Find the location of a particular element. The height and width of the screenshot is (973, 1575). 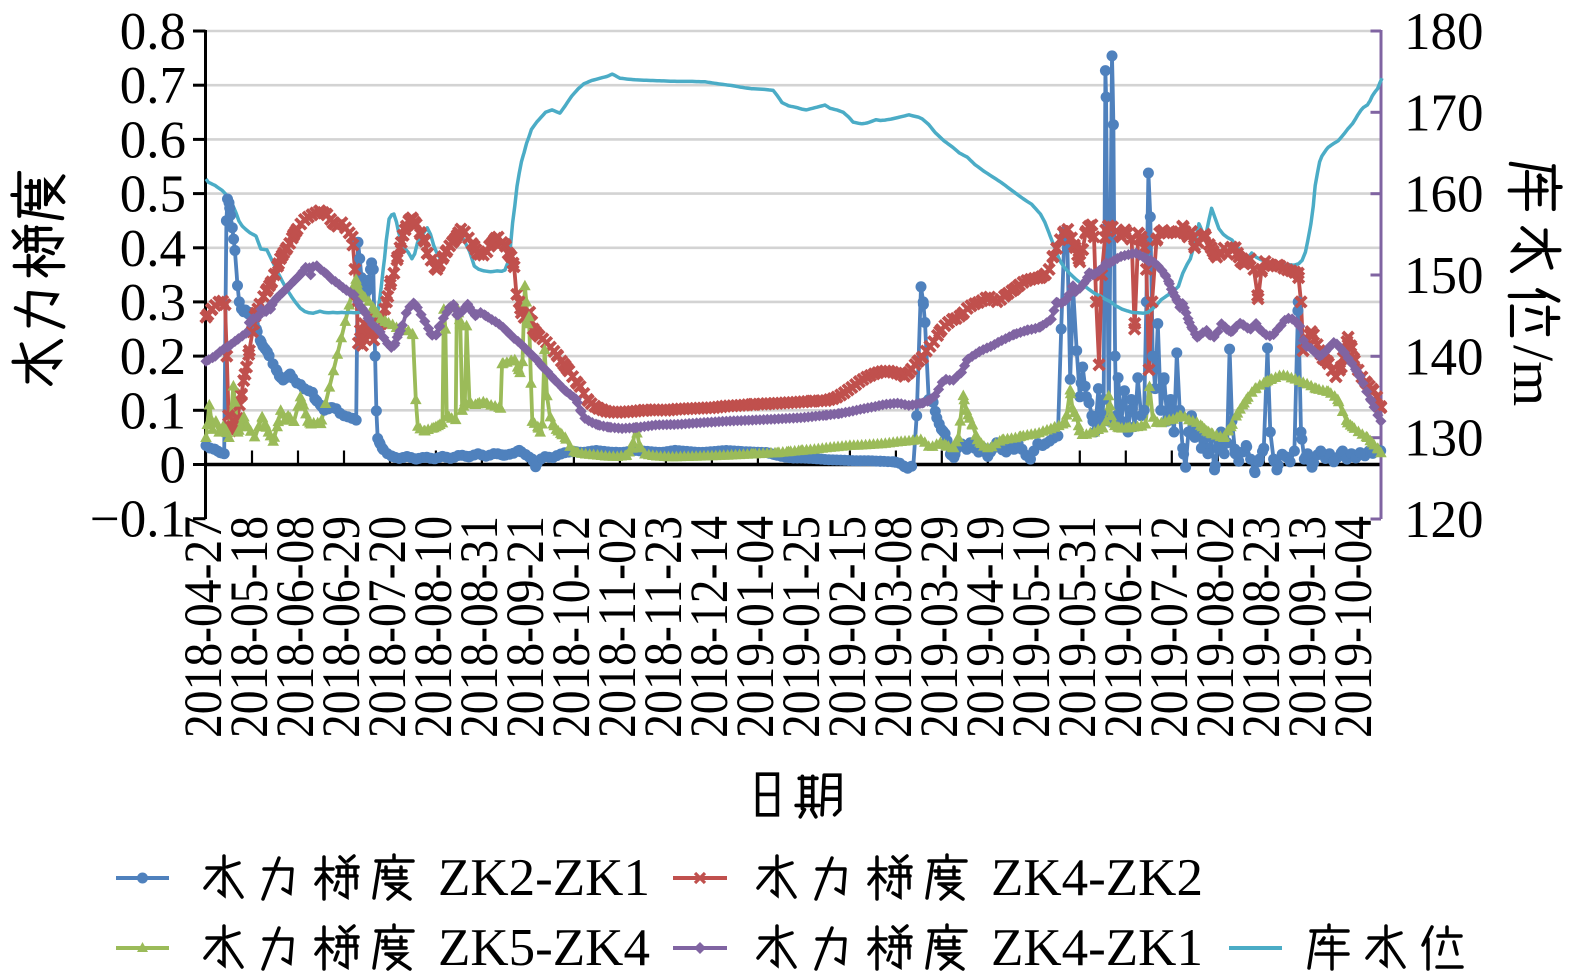

svg-text: 0.6 is located at coordinates (153, 140).